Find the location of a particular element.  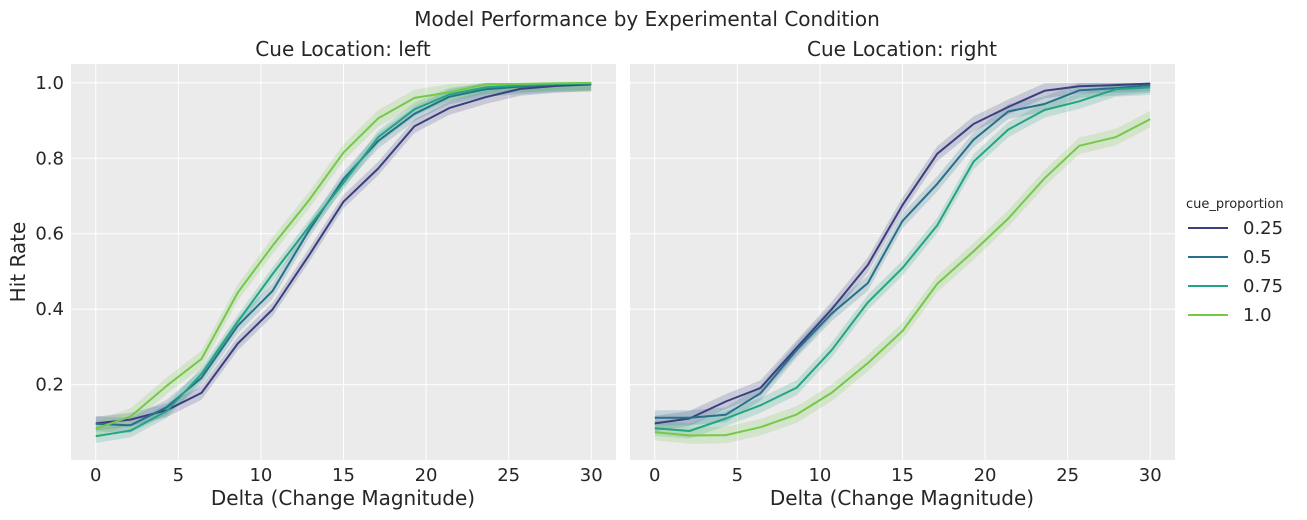

left-panel-x-tick-label: 5 is located at coordinates (178, 475).